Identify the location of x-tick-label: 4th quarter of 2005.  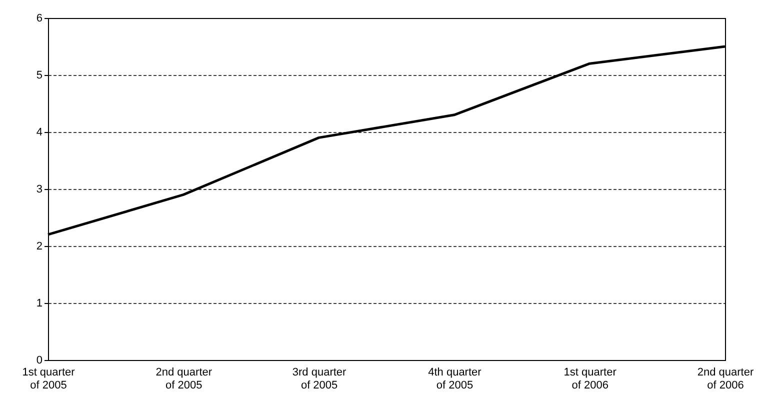
(455, 379).